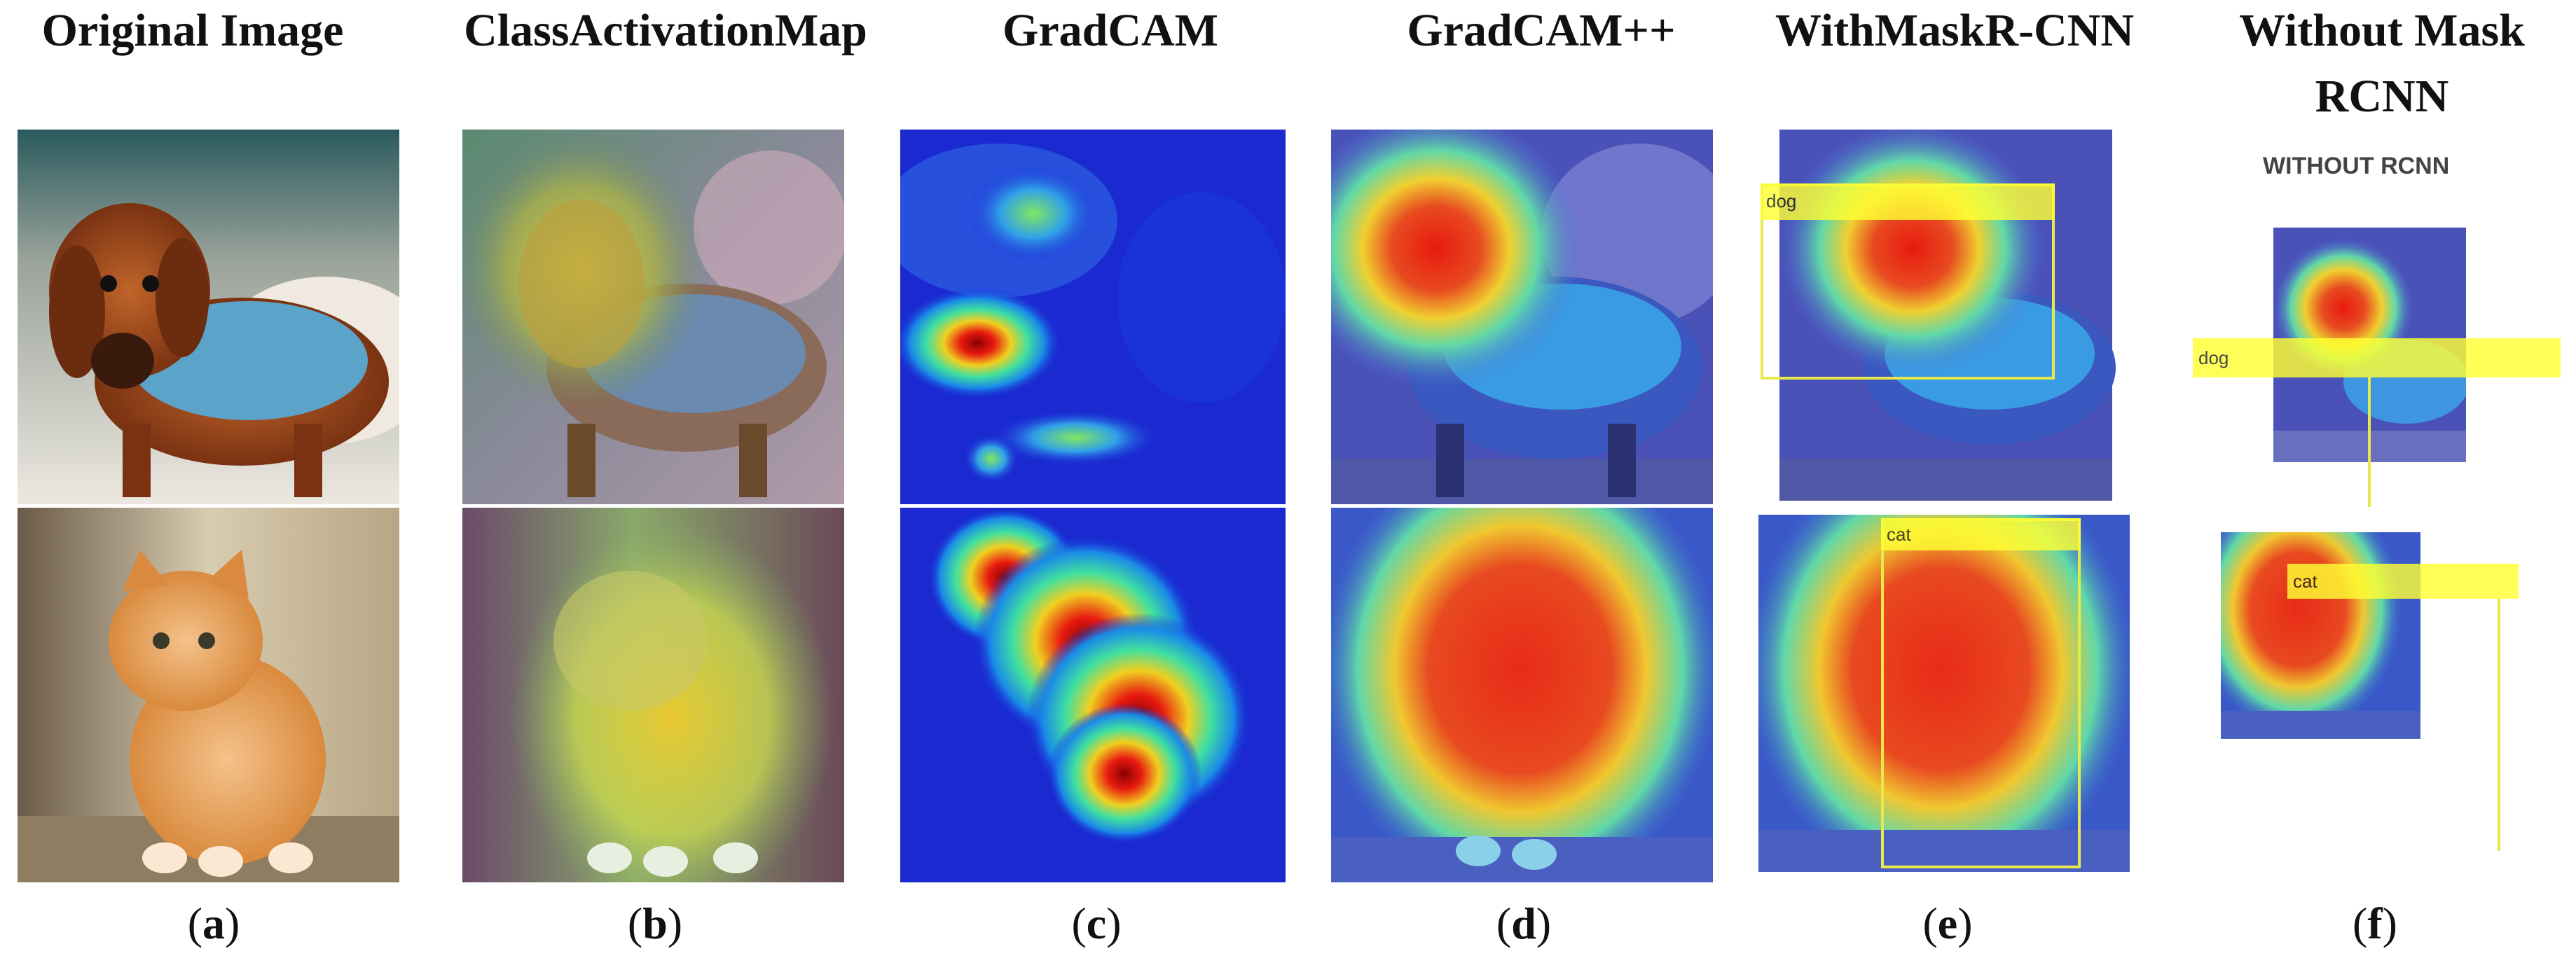 Image resolution: width=2576 pixels, height=965 pixels. What do you see at coordinates (1522, 695) in the screenshot?
I see `gradcam-plus-plus-cat-heatmap` at bounding box center [1522, 695].